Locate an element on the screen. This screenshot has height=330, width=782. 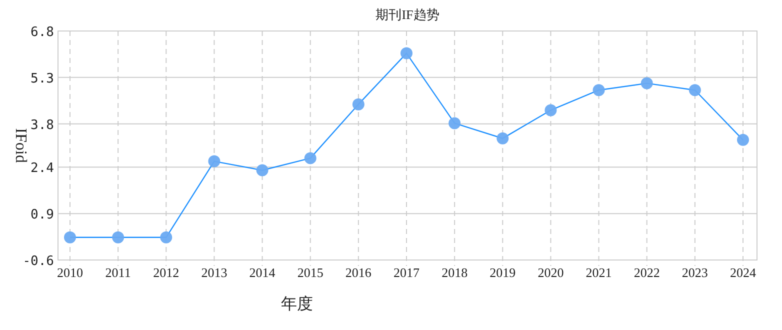
x-tick-label: 2012 is located at coordinates (166, 272).